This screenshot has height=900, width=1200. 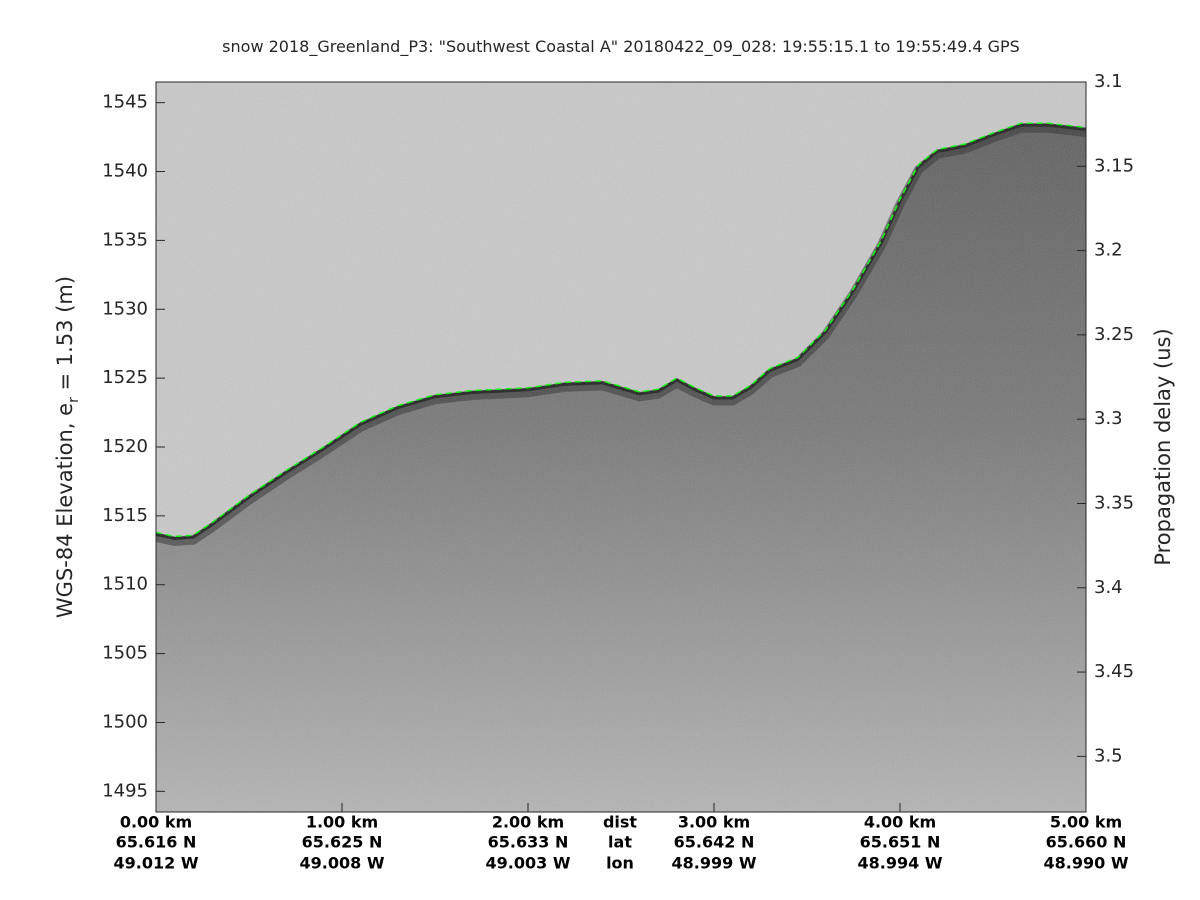 I want to click on y2-tick-label: 3.4, so click(x=1108, y=587).